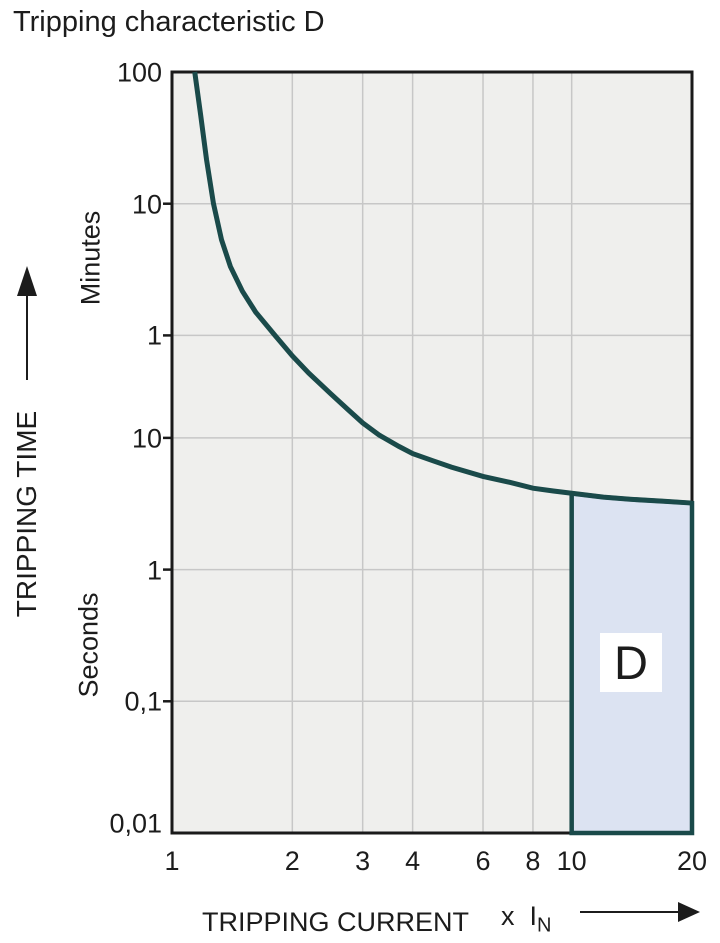 This screenshot has width=720, height=943. What do you see at coordinates (640, 912) in the screenshot?
I see `right-arrow-icon` at bounding box center [640, 912].